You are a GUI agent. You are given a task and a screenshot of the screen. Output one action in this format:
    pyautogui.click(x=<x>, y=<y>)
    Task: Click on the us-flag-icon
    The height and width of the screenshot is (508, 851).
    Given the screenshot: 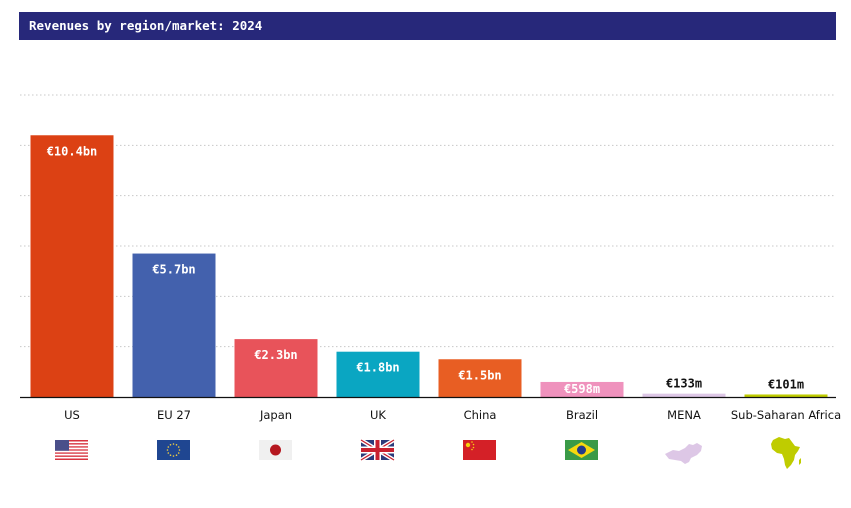 What is the action you would take?
    pyautogui.click(x=71, y=450)
    